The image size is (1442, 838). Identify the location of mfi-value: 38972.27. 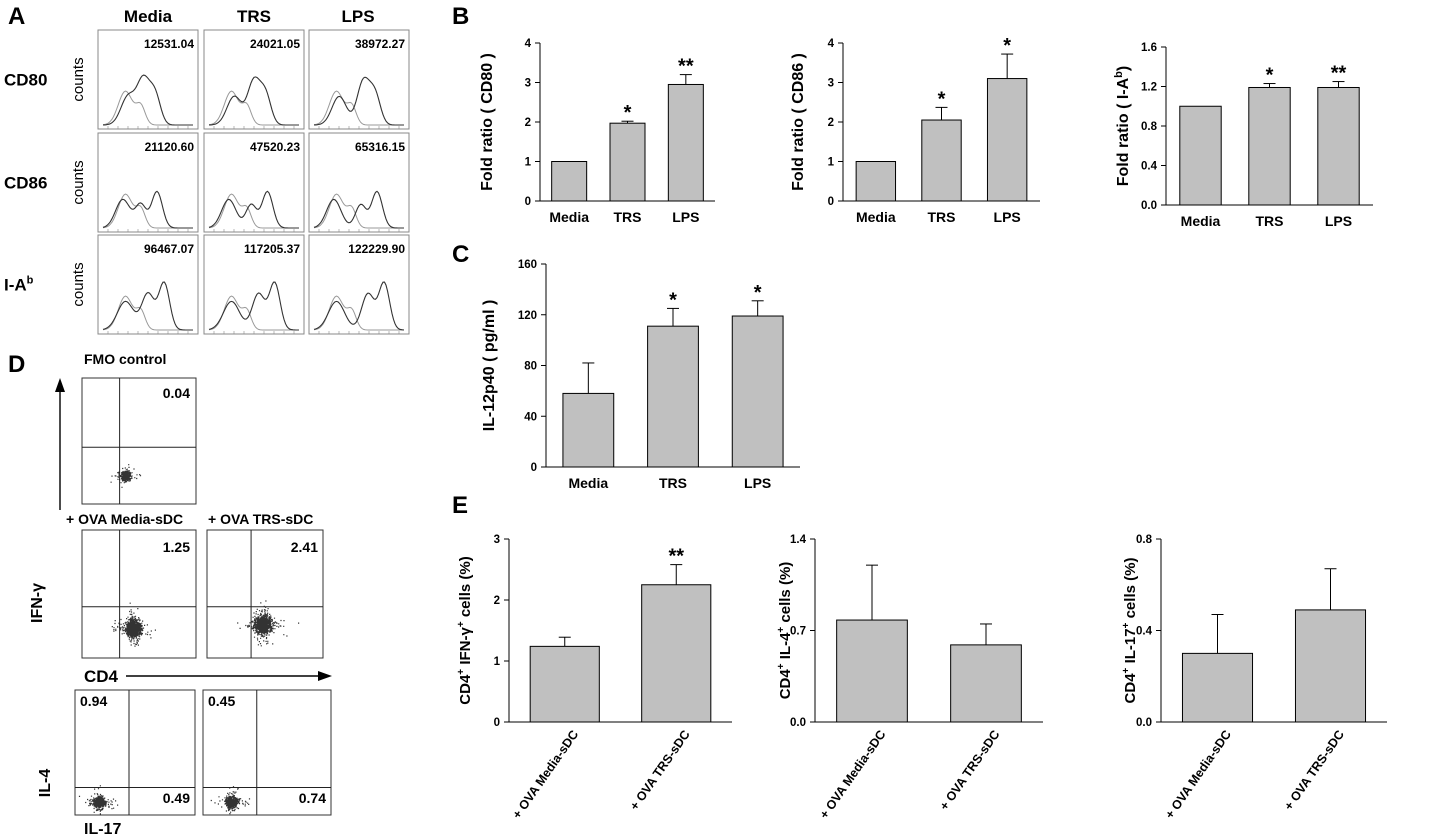
(380, 44).